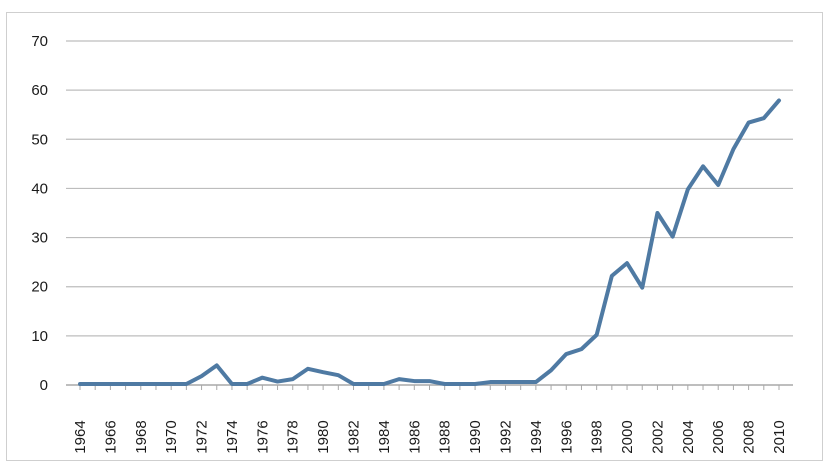 The image size is (839, 475). I want to click on y-tick-label: 10, so click(39, 336).